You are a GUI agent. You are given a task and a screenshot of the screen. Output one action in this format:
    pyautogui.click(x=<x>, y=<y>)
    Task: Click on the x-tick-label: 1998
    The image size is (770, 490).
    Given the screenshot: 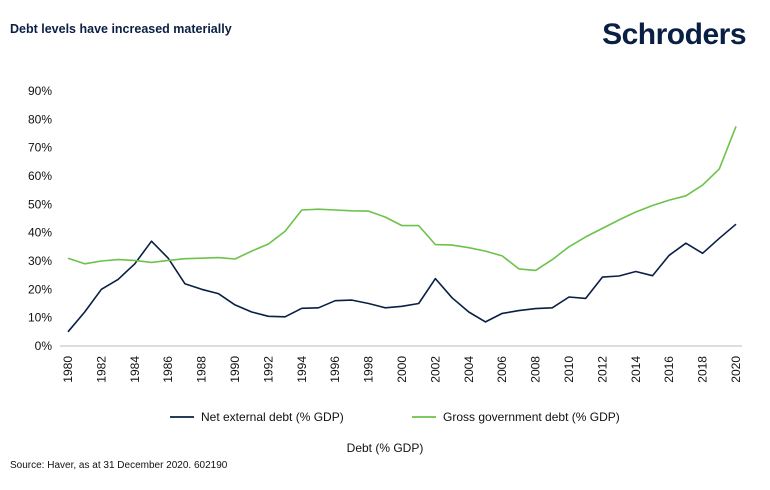 What is the action you would take?
    pyautogui.click(x=369, y=369)
    